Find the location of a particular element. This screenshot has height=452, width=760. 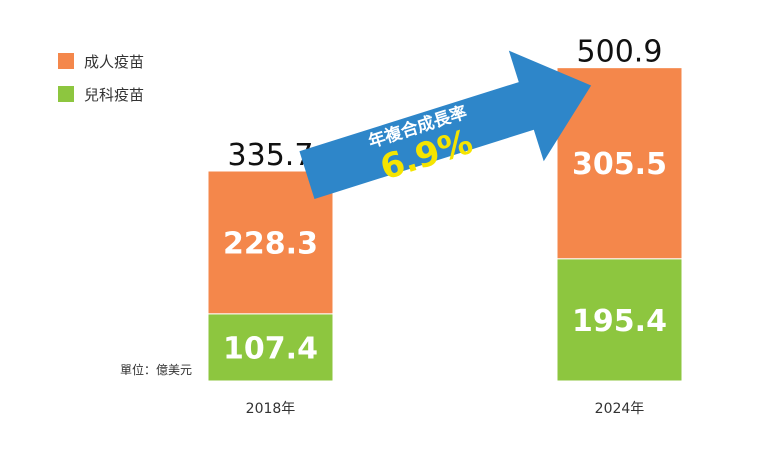

bar-pediatric-2018 is located at coordinates (270, 347).